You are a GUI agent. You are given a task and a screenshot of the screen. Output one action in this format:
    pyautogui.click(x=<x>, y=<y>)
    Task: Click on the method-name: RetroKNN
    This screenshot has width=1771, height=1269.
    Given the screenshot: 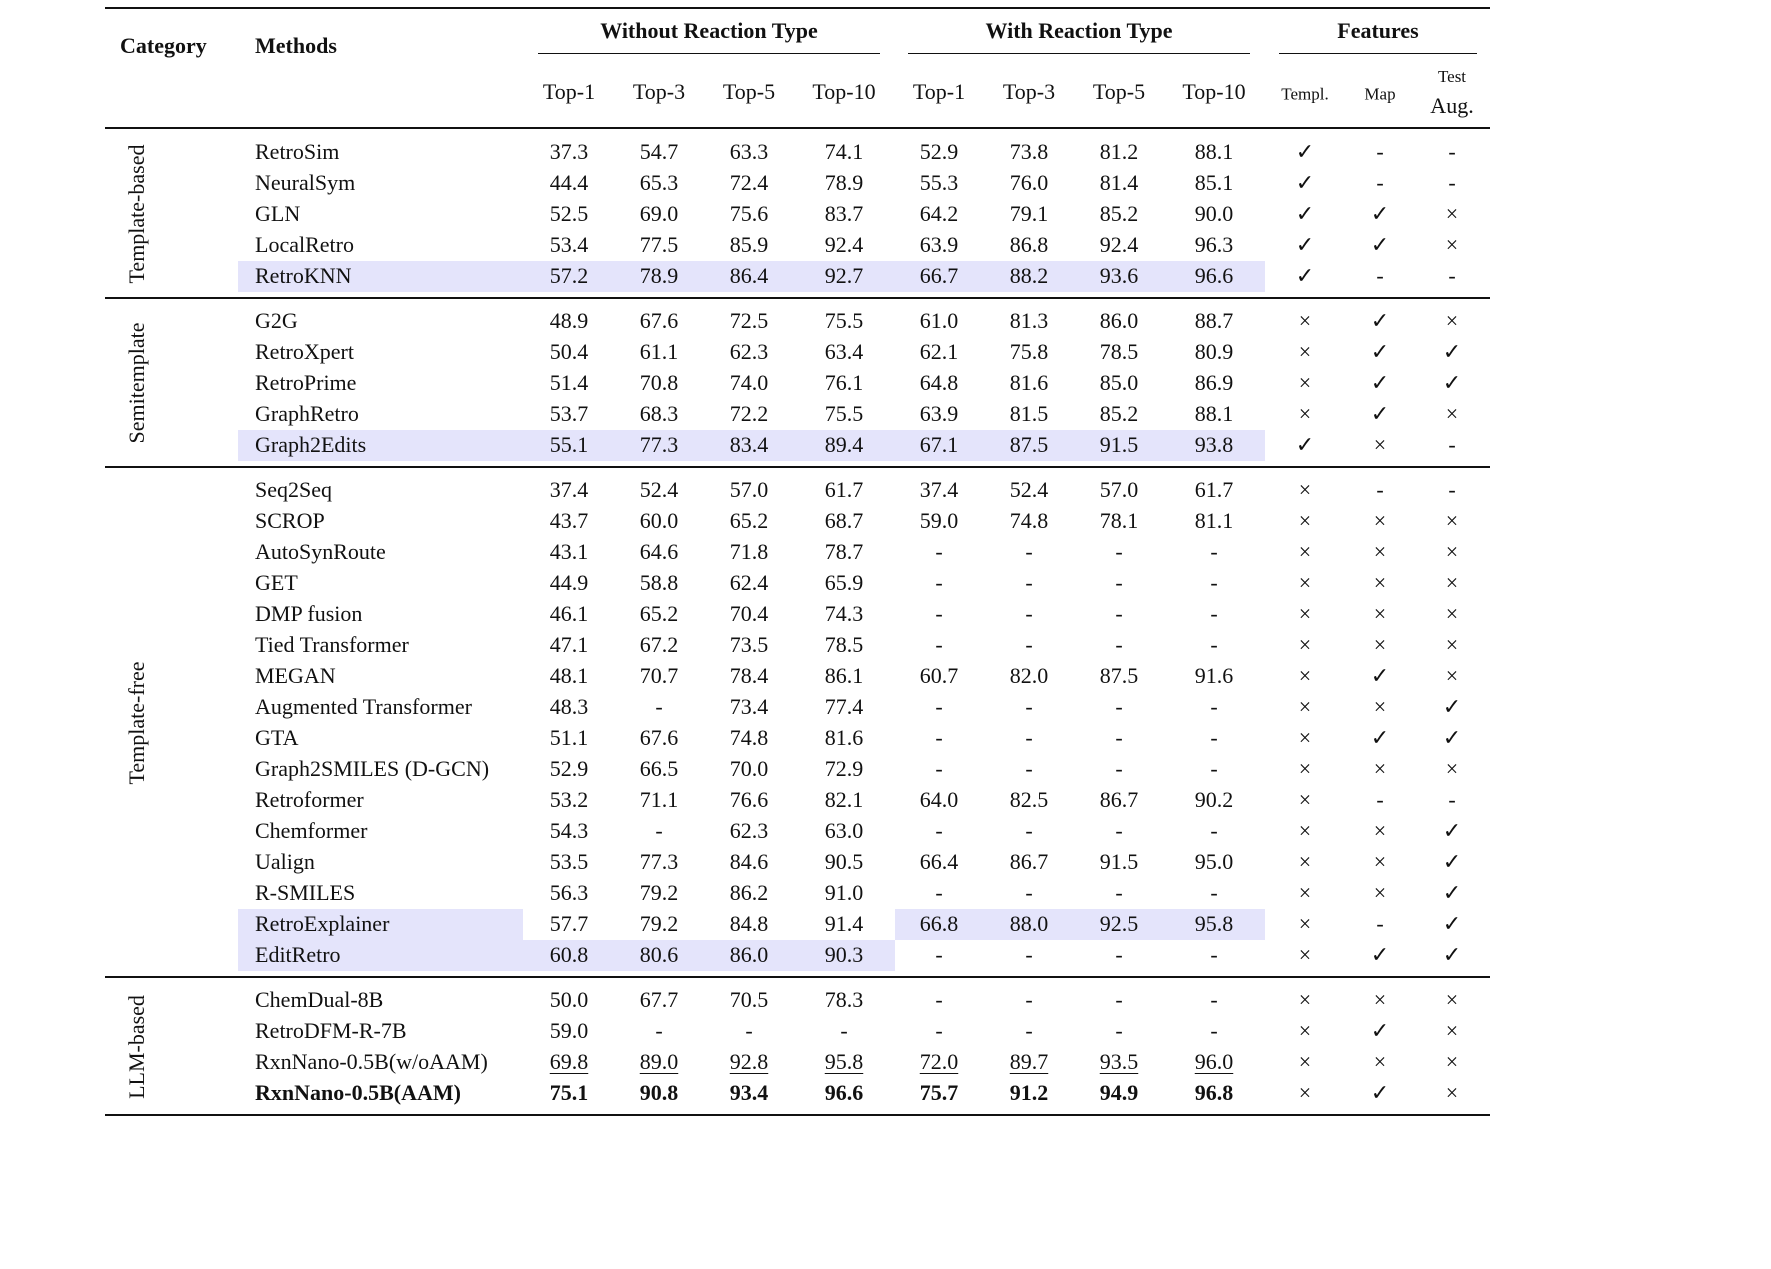 What is the action you would take?
    pyautogui.click(x=303, y=275)
    